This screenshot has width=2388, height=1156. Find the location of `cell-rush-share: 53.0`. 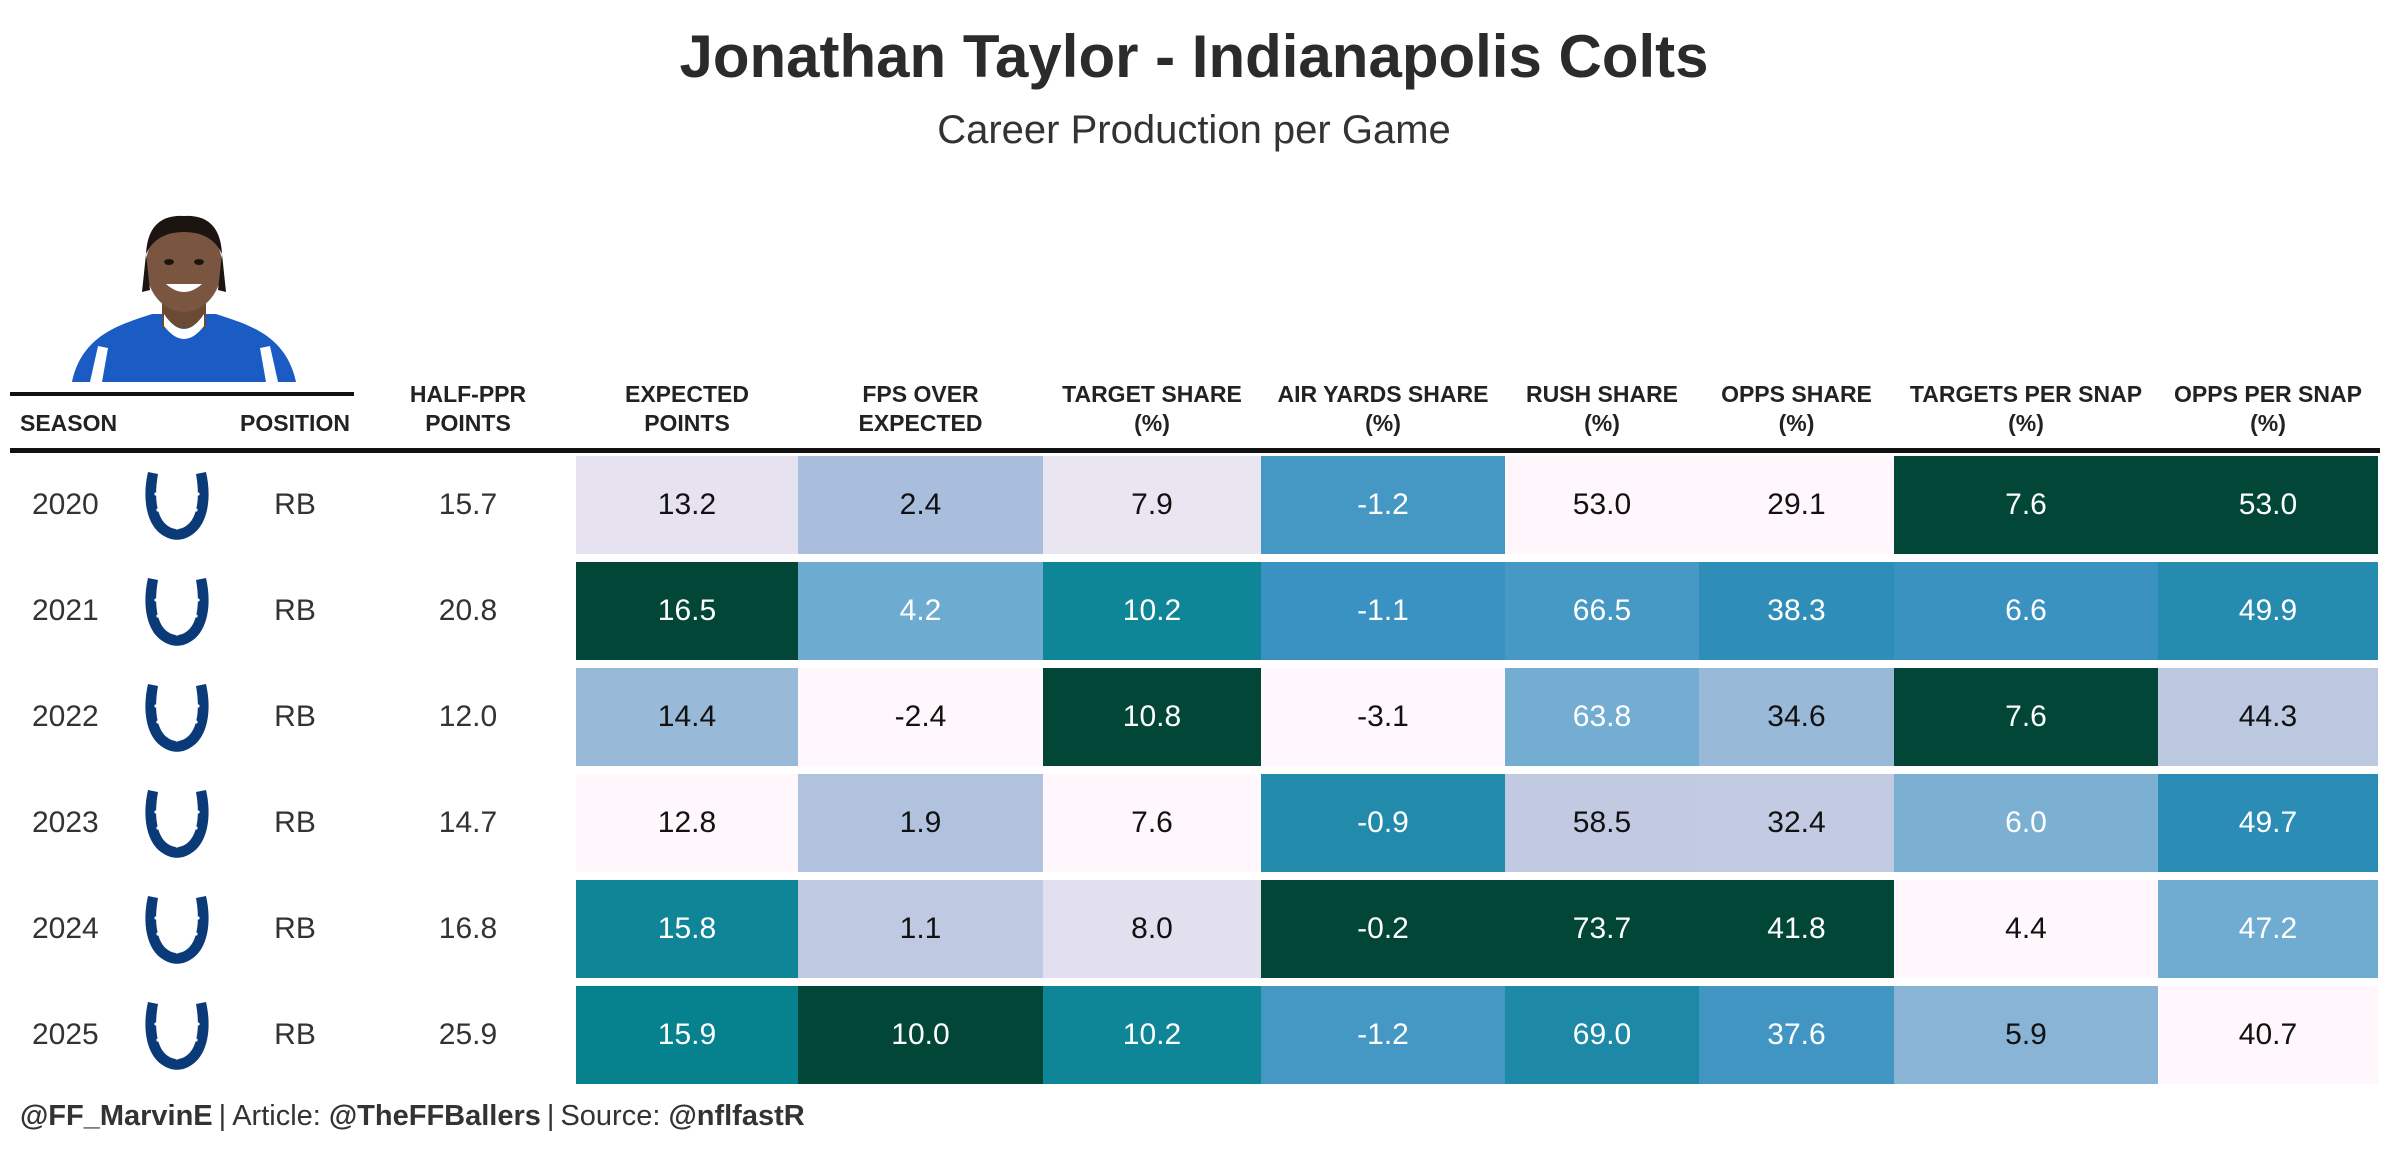

cell-rush-share: 53.0 is located at coordinates (1602, 505).